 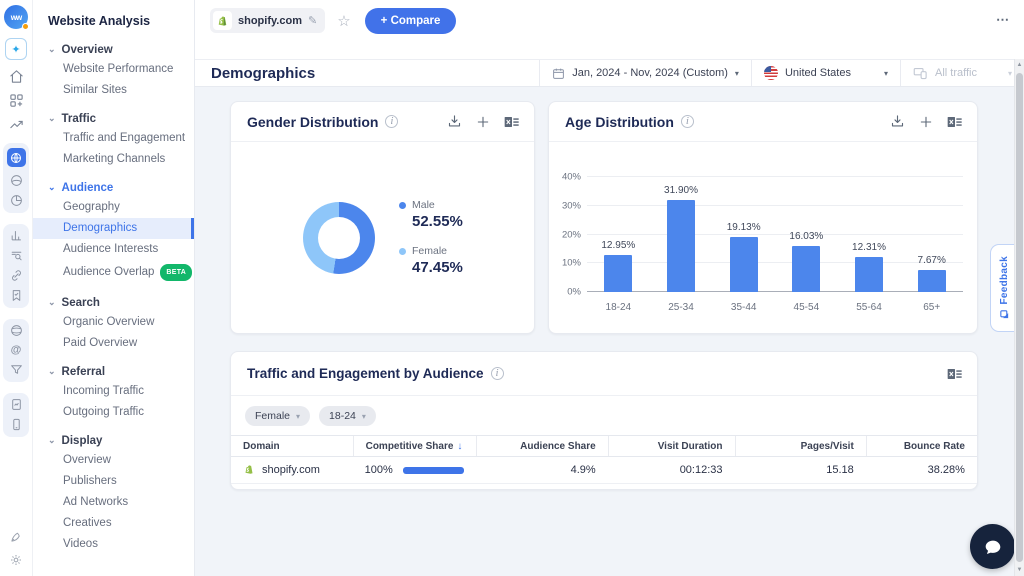 I want to click on bar-chart-icon, so click(x=16, y=235).